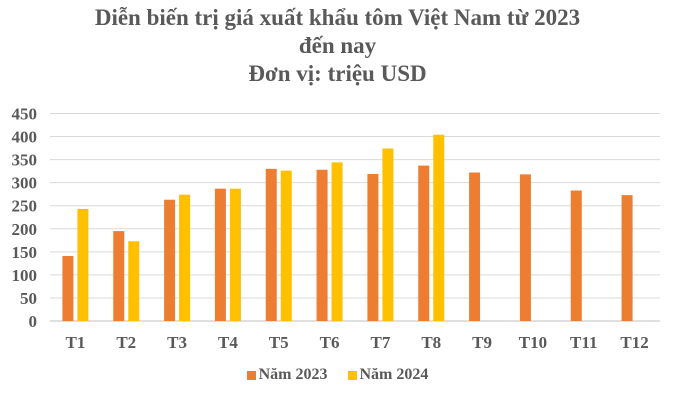 The height and width of the screenshot is (400, 675). I want to click on bar-năm-2024-t4, so click(235, 254).